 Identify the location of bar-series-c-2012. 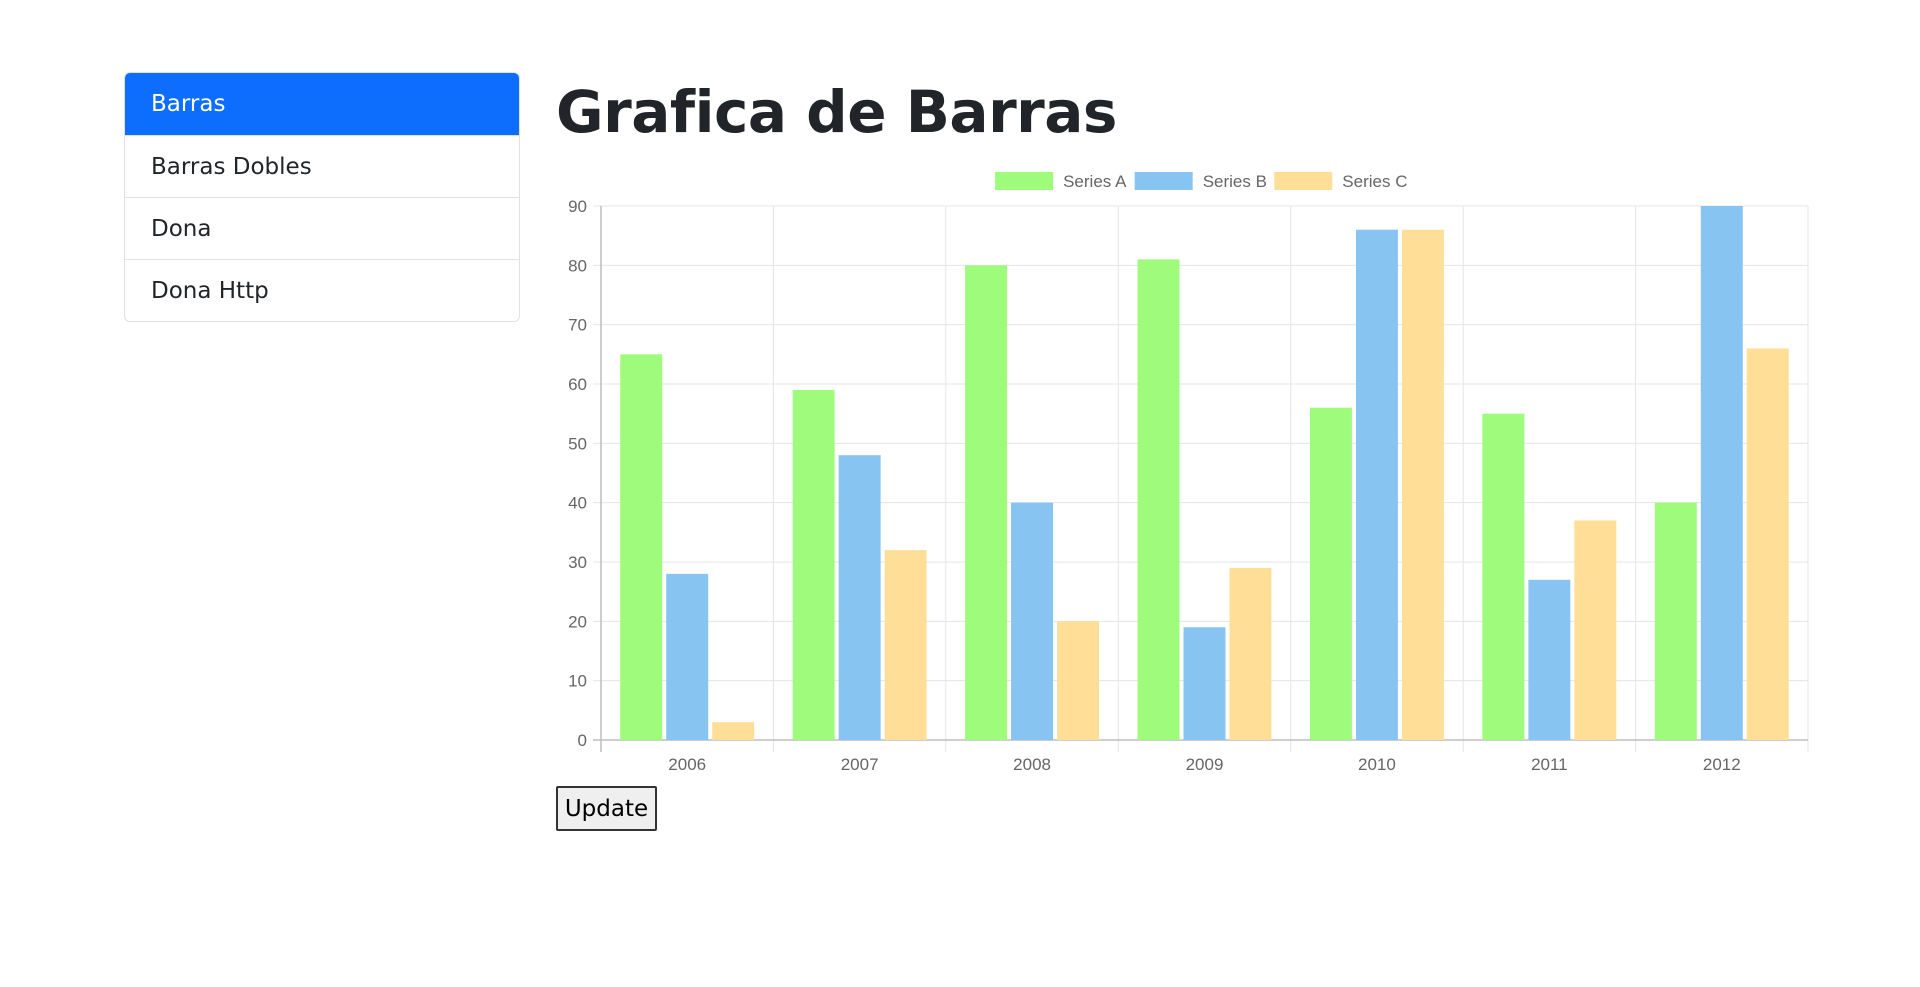
(1767, 544).